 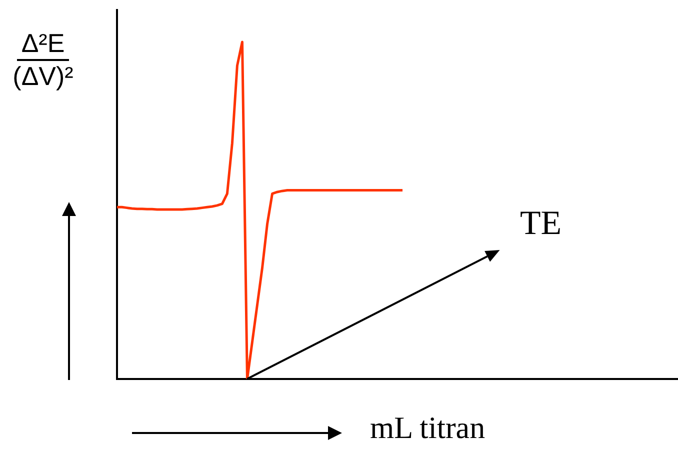 What do you see at coordinates (43, 60) in the screenshot?
I see `y-axis-title: Δ²E (ΔV)²` at bounding box center [43, 60].